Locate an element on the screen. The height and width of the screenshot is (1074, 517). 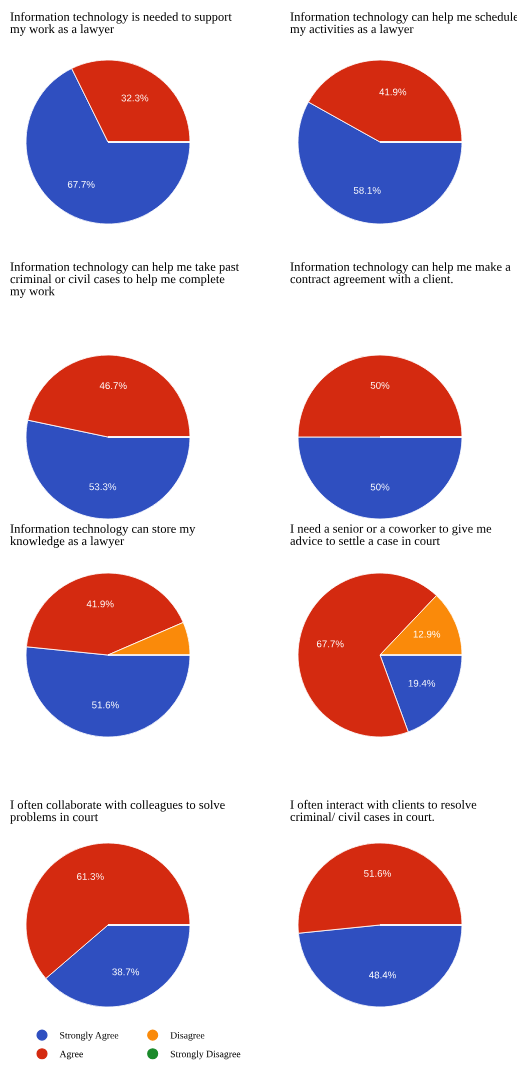
data-label: 38.7% is located at coordinates (126, 972).